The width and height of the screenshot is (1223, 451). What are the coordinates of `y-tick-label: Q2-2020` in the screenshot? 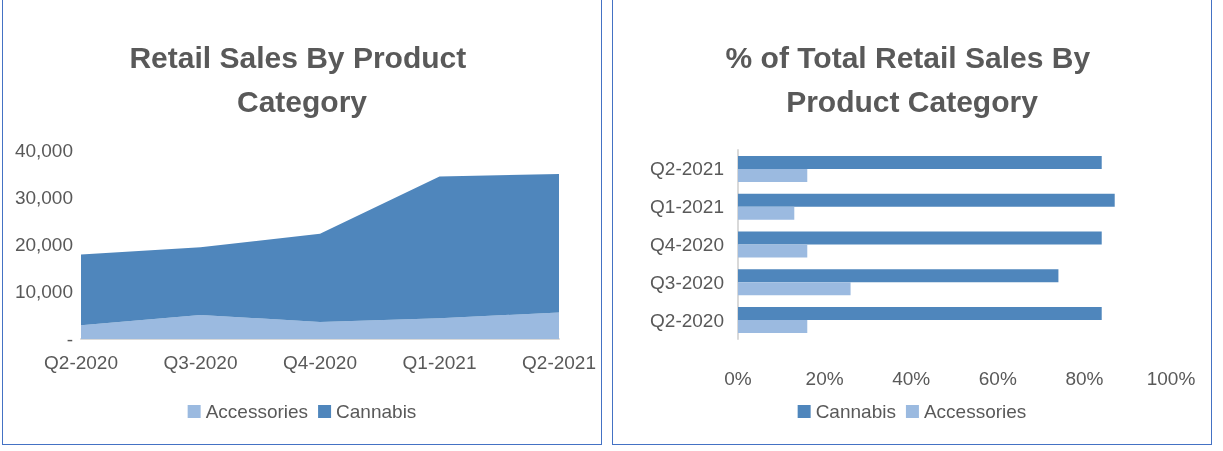 It's located at (687, 320).